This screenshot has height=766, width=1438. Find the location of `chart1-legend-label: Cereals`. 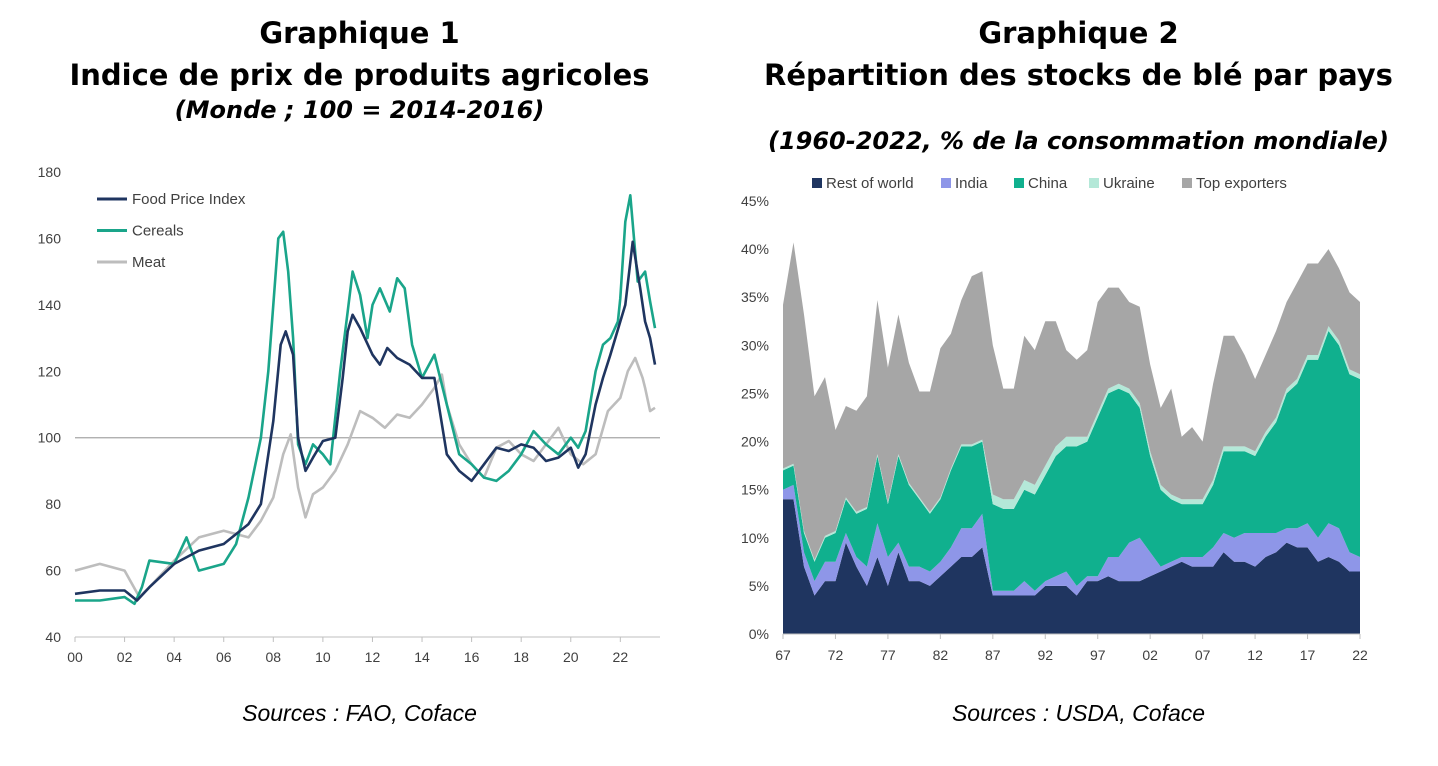

chart1-legend-label: Cereals is located at coordinates (158, 231).